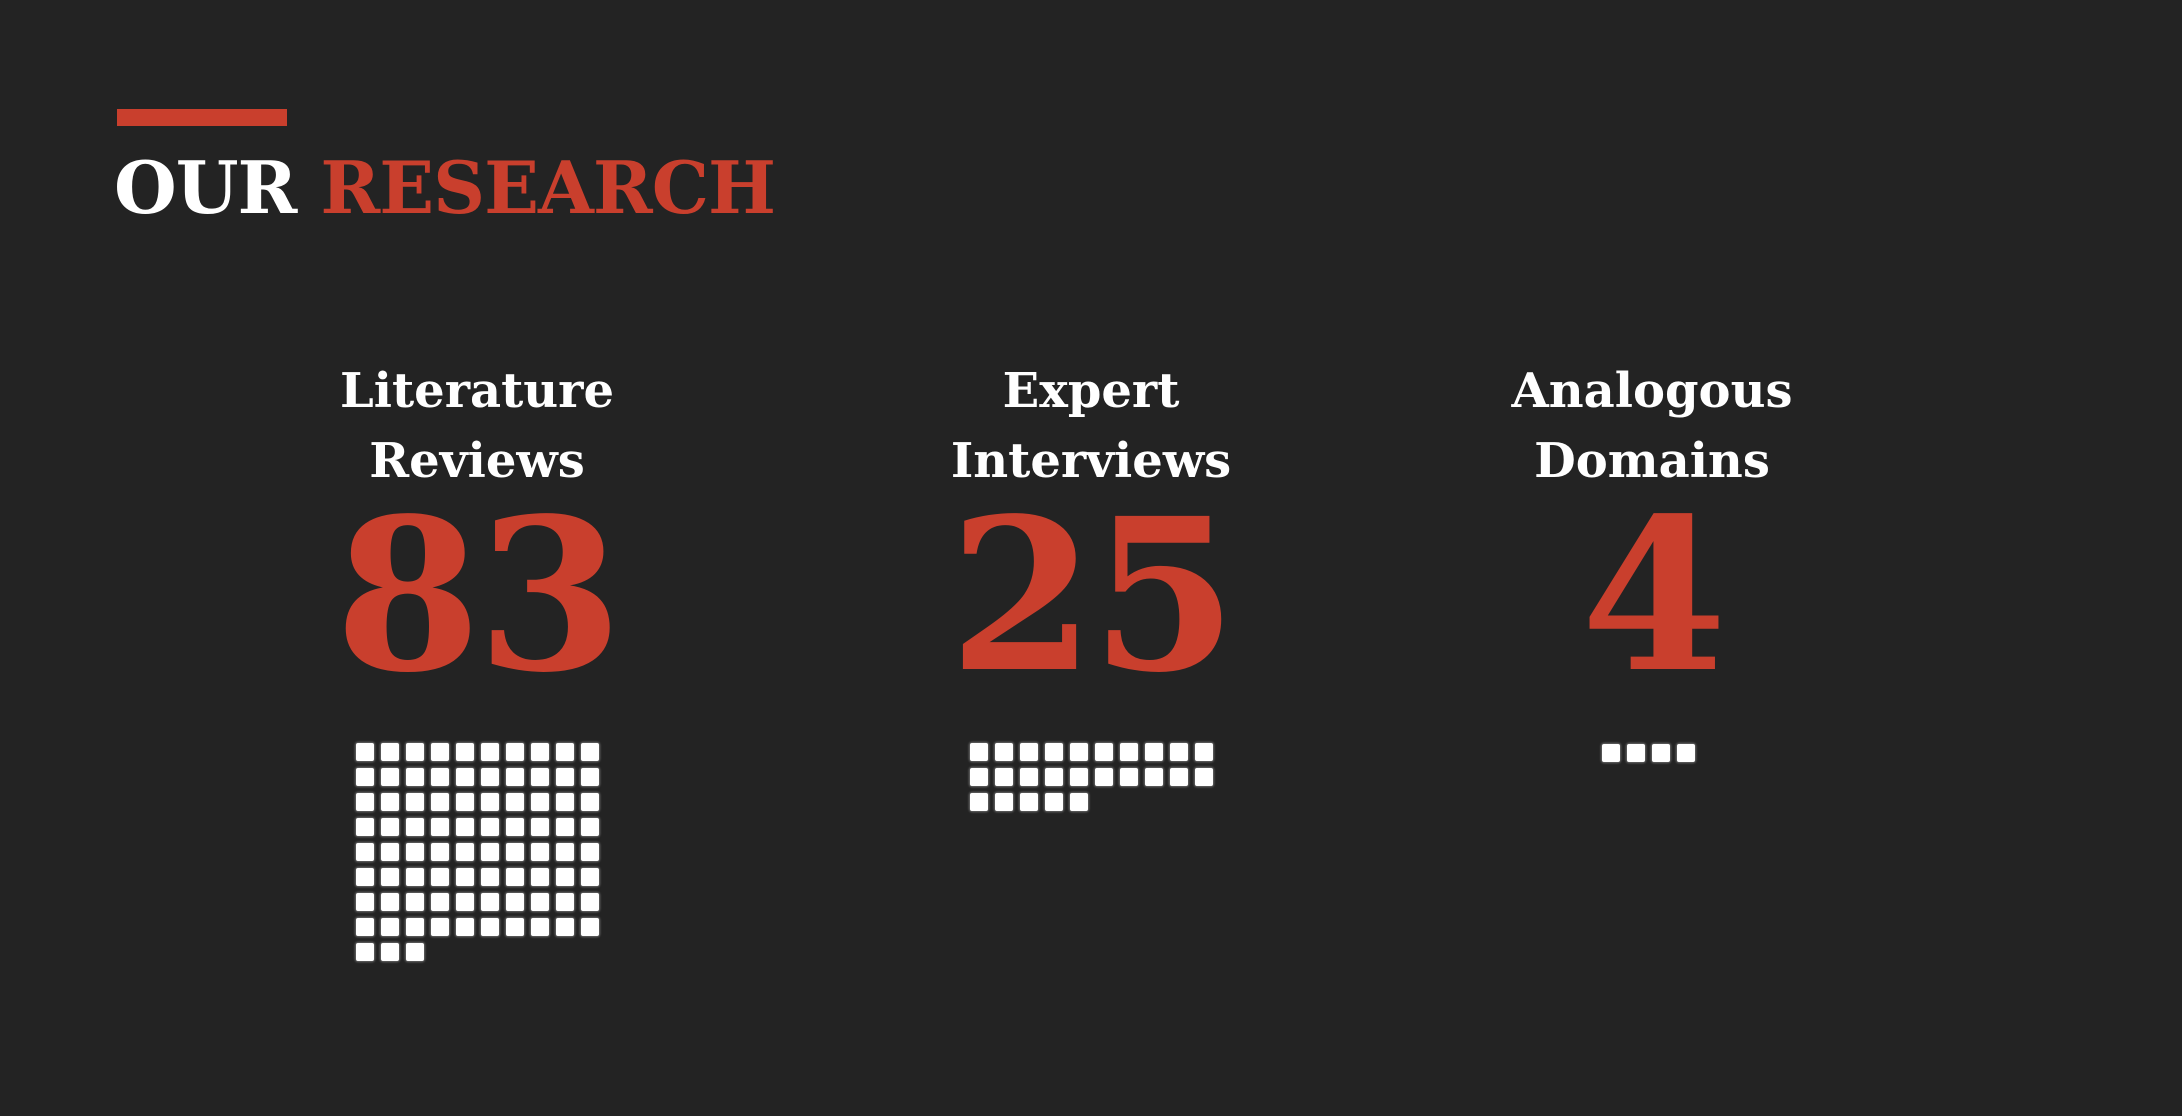 This screenshot has width=2182, height=1116. What do you see at coordinates (202, 117) in the screenshot?
I see `title-accent-bar` at bounding box center [202, 117].